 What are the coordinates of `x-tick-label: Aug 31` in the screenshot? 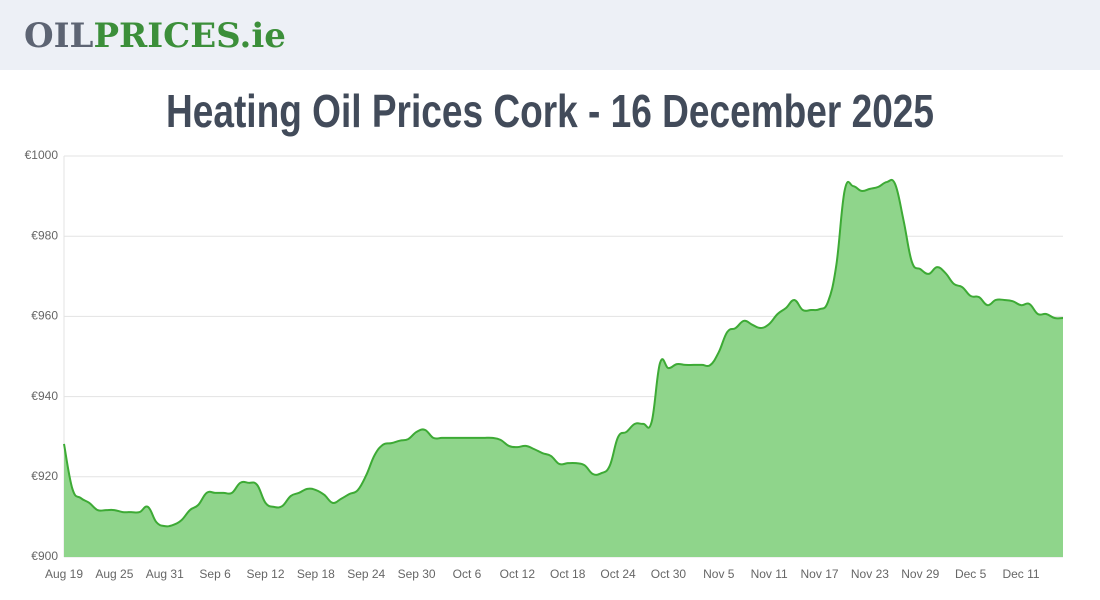 It's located at (165, 574).